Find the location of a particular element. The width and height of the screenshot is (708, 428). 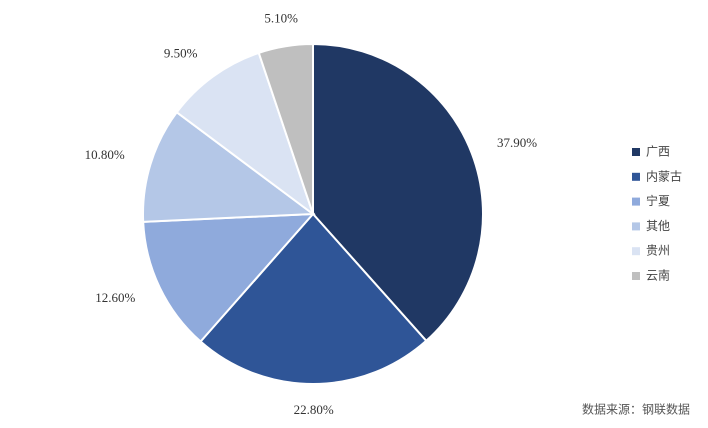

legend-label: 云南 is located at coordinates (658, 275).